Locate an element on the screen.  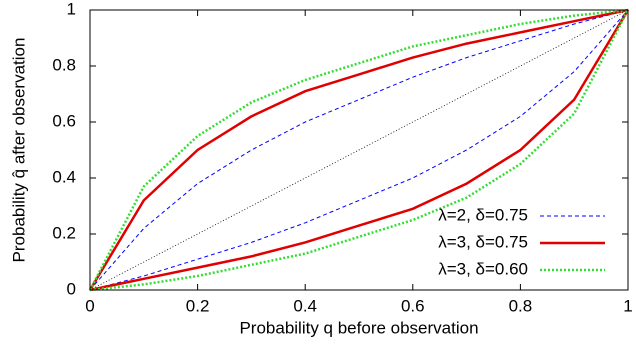
x-tick-label: 0.6 is located at coordinates (413, 305).